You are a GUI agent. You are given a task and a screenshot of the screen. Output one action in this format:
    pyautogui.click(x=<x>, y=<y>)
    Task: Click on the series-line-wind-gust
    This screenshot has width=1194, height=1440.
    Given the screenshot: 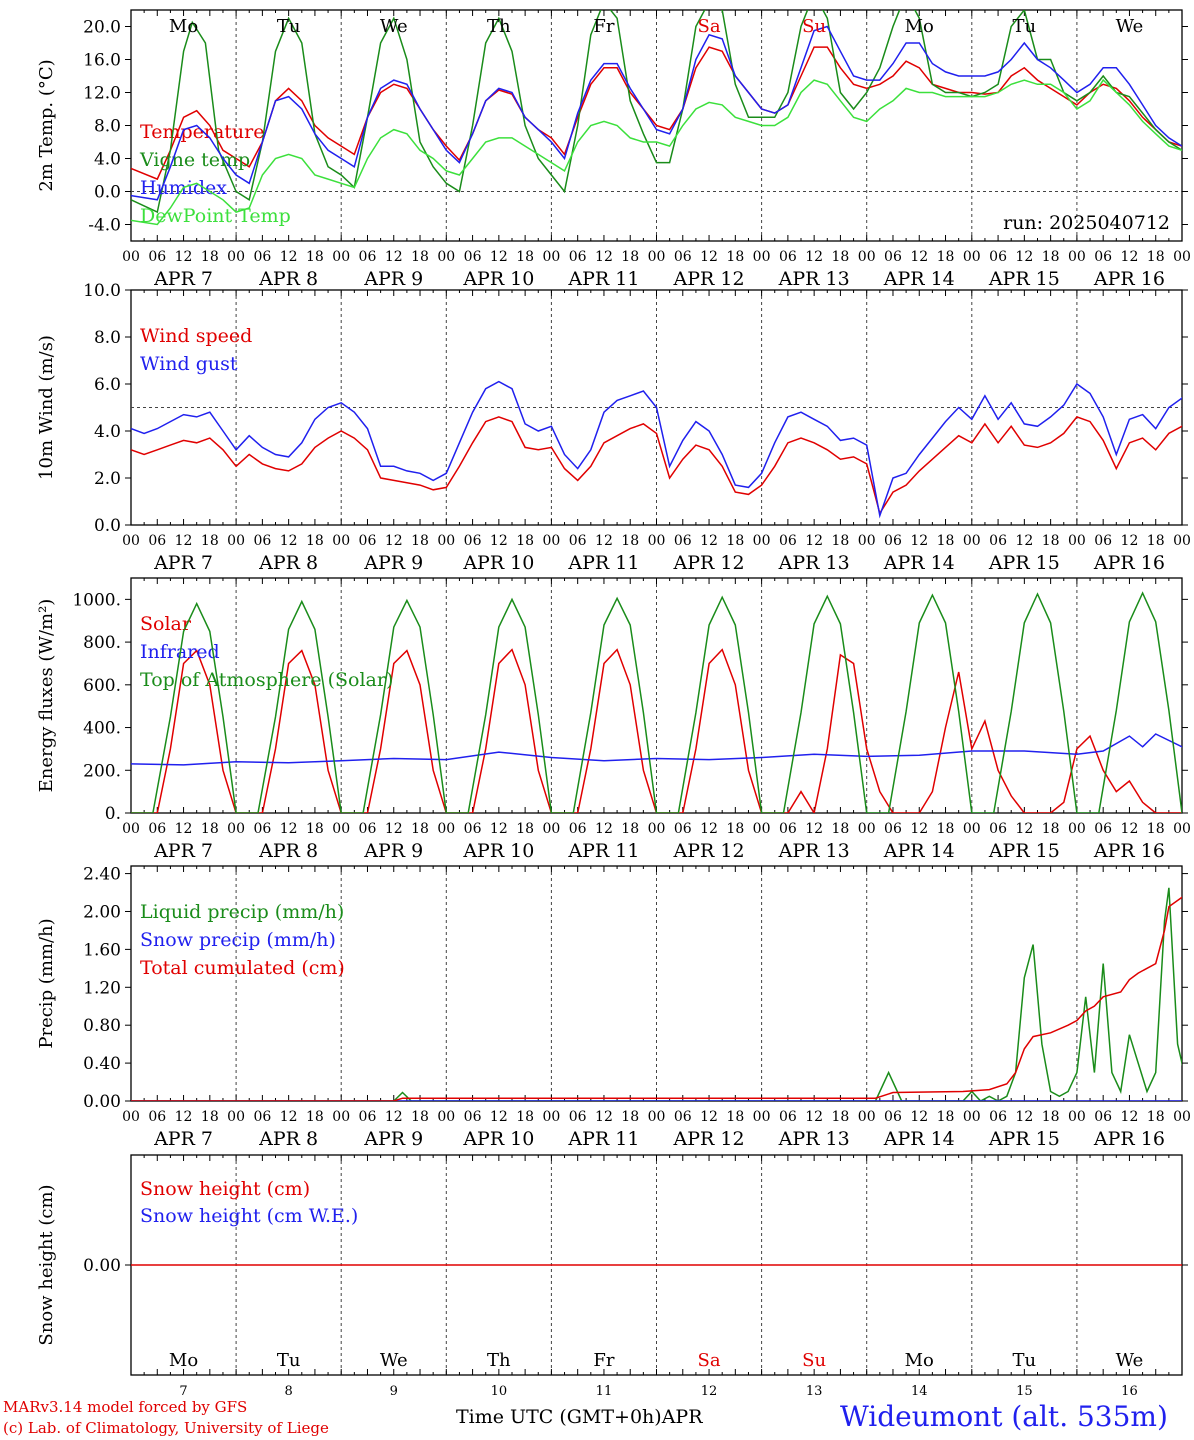 What is the action you would take?
    pyautogui.click(x=656, y=449)
    